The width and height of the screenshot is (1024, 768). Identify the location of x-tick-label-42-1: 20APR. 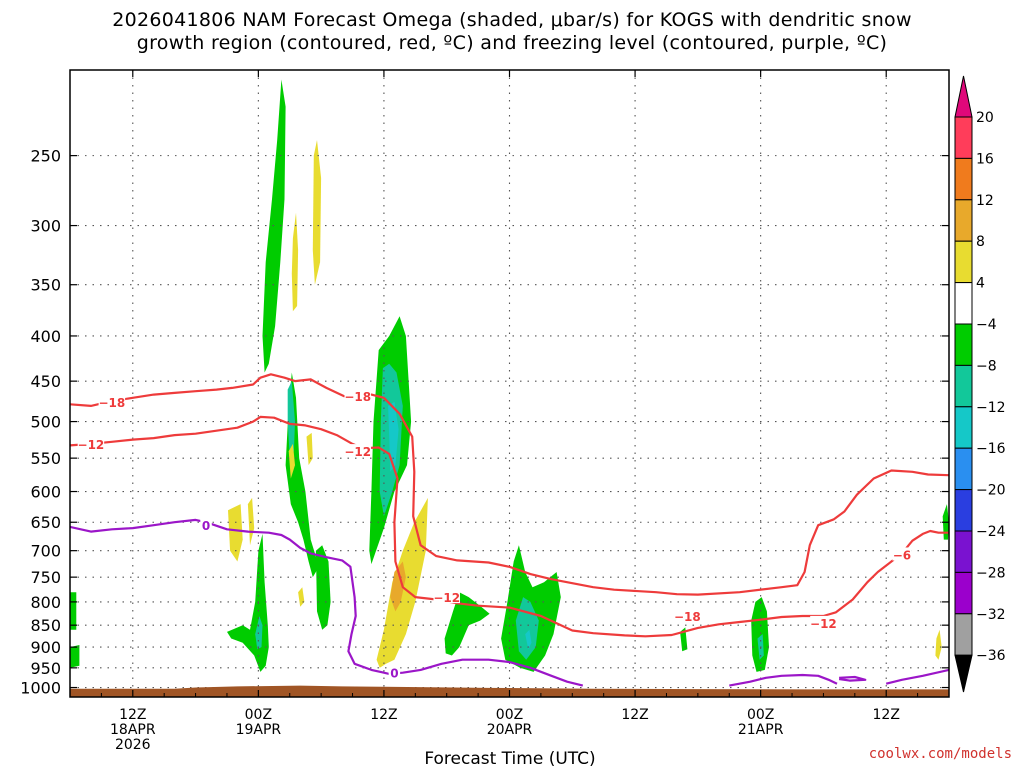
(510, 730).